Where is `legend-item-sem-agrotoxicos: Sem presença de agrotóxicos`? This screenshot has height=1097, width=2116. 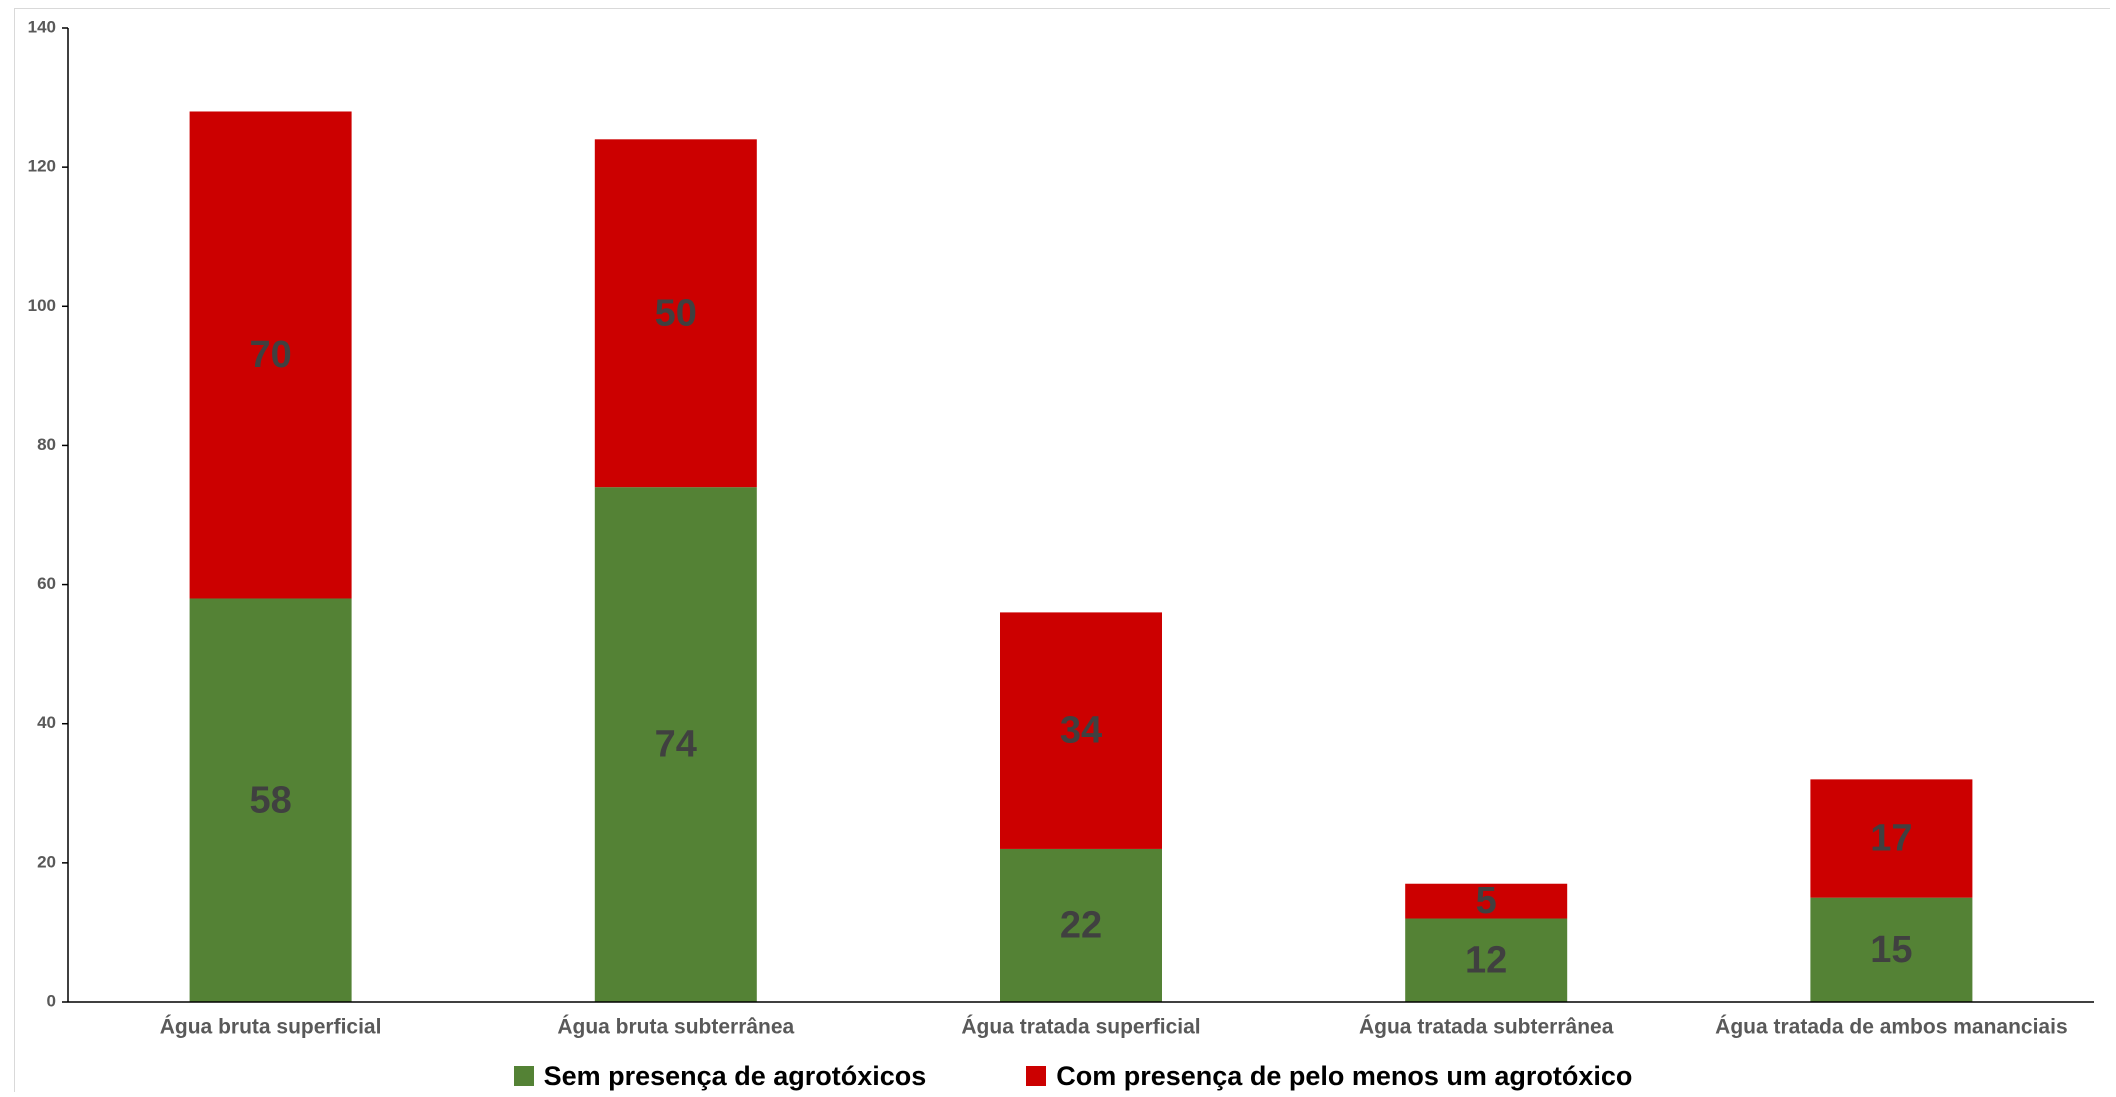
legend-item-sem-agrotoxicos: Sem presença de agrotóxicos is located at coordinates (720, 1076).